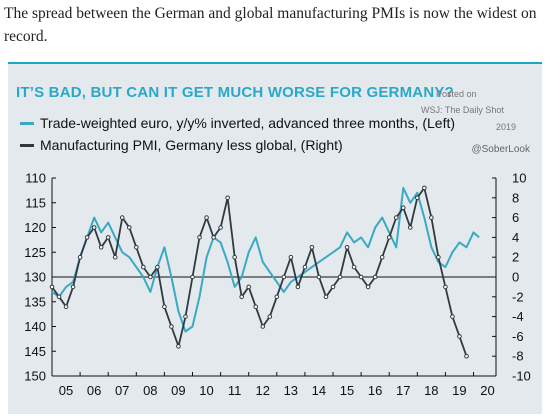  I want to click on left-tick-label: 115, so click(35, 202).